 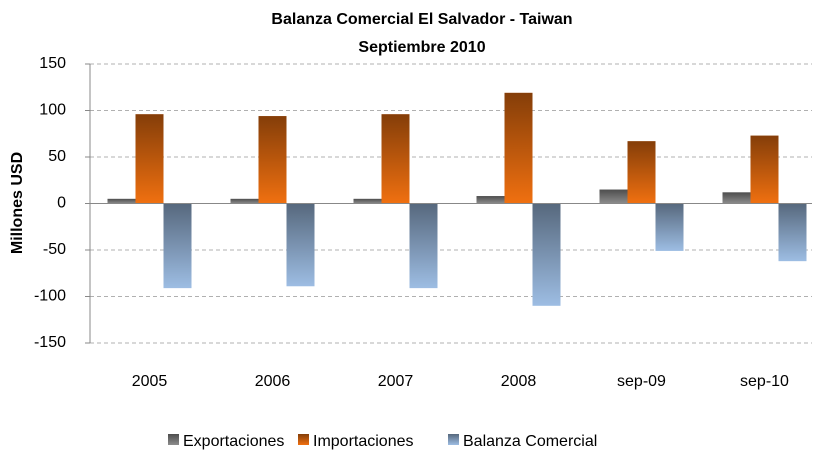 What do you see at coordinates (273, 381) in the screenshot?
I see `x-tick-label: 2006` at bounding box center [273, 381].